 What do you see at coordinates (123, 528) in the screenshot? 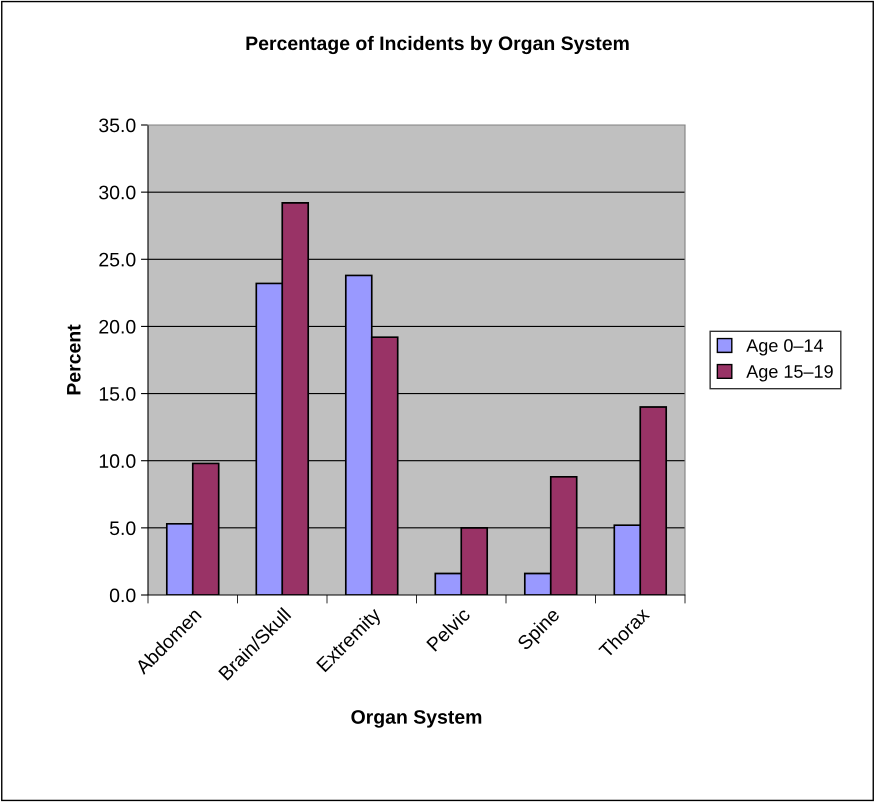
I see `y-tick-label: 5.0` at bounding box center [123, 528].